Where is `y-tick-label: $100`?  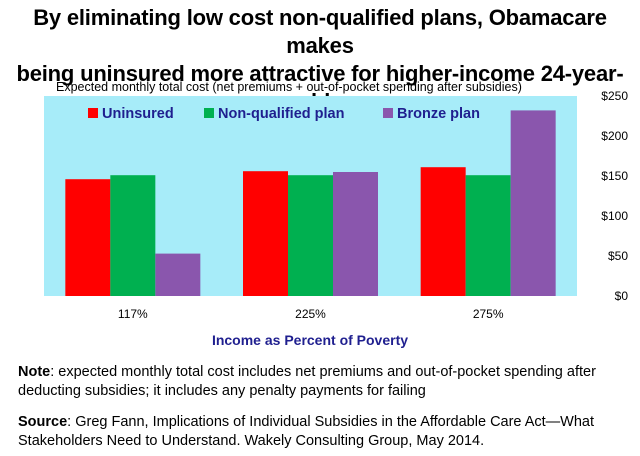 y-tick-label: $100 is located at coordinates (614, 216).